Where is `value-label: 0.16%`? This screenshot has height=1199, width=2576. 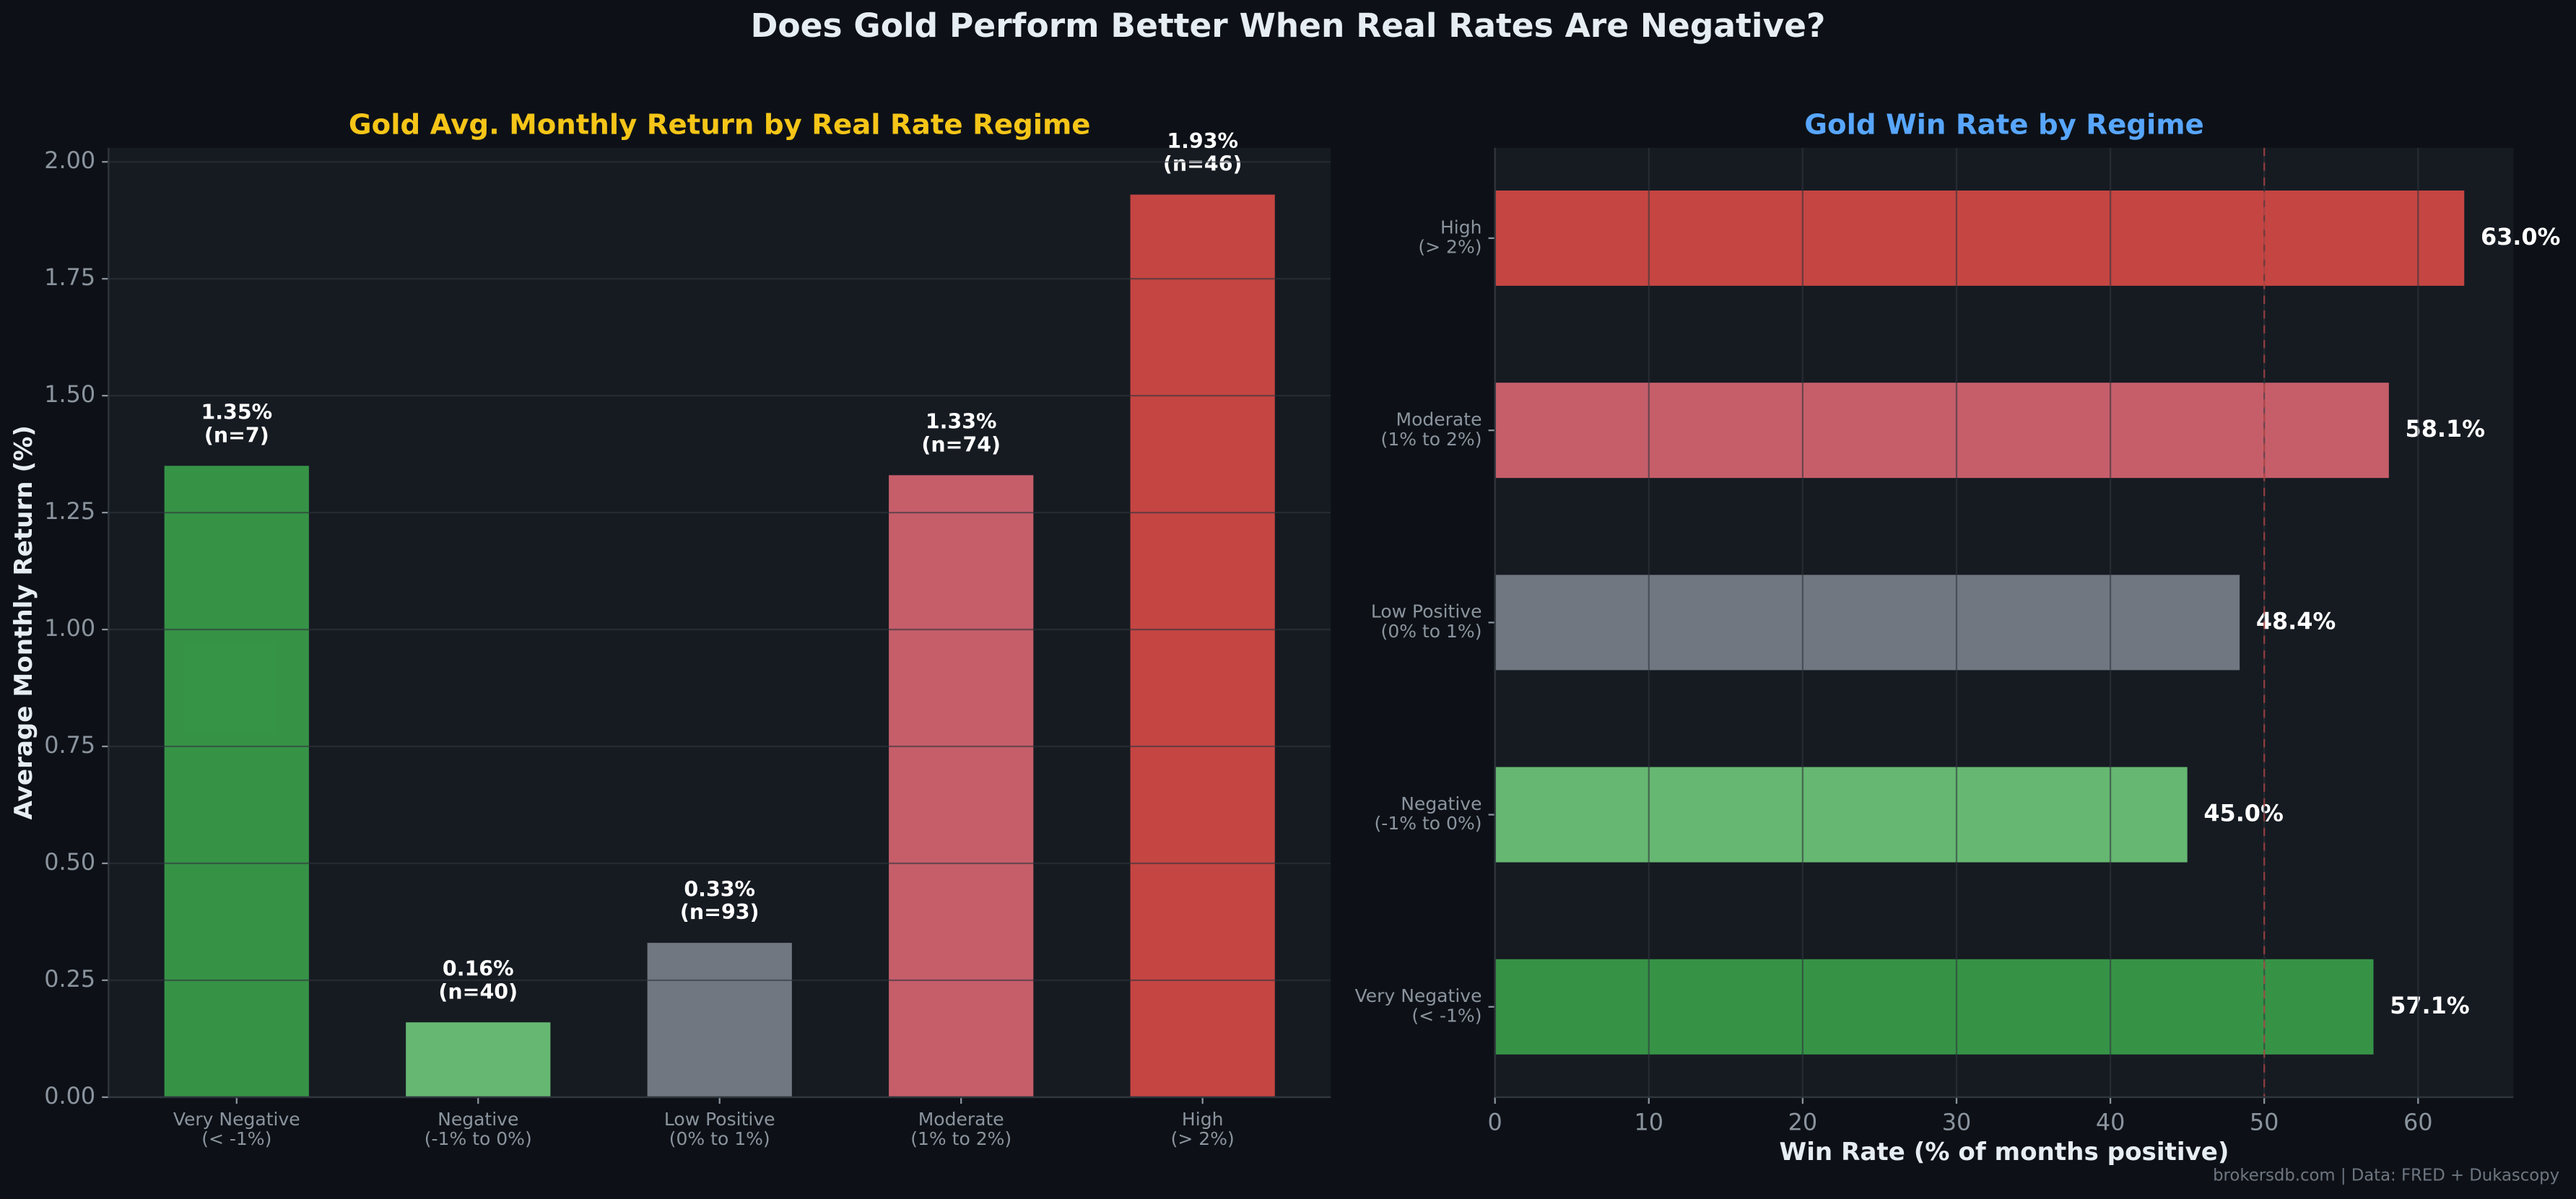 value-label: 0.16% is located at coordinates (478, 968).